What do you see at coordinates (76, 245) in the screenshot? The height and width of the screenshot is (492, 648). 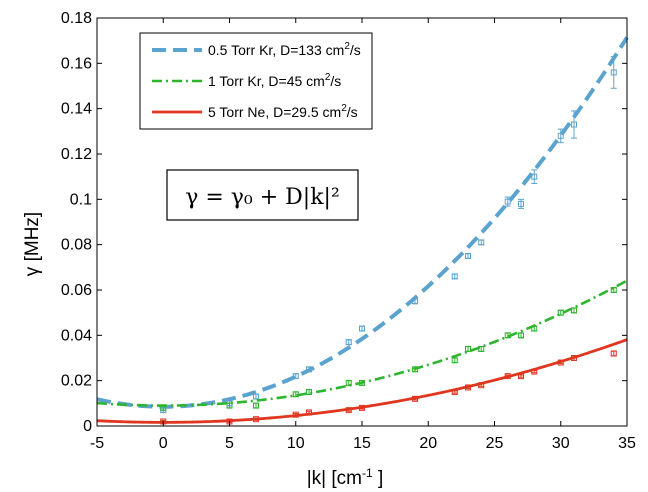 I see `y-tick-label: 0.08` at bounding box center [76, 245].